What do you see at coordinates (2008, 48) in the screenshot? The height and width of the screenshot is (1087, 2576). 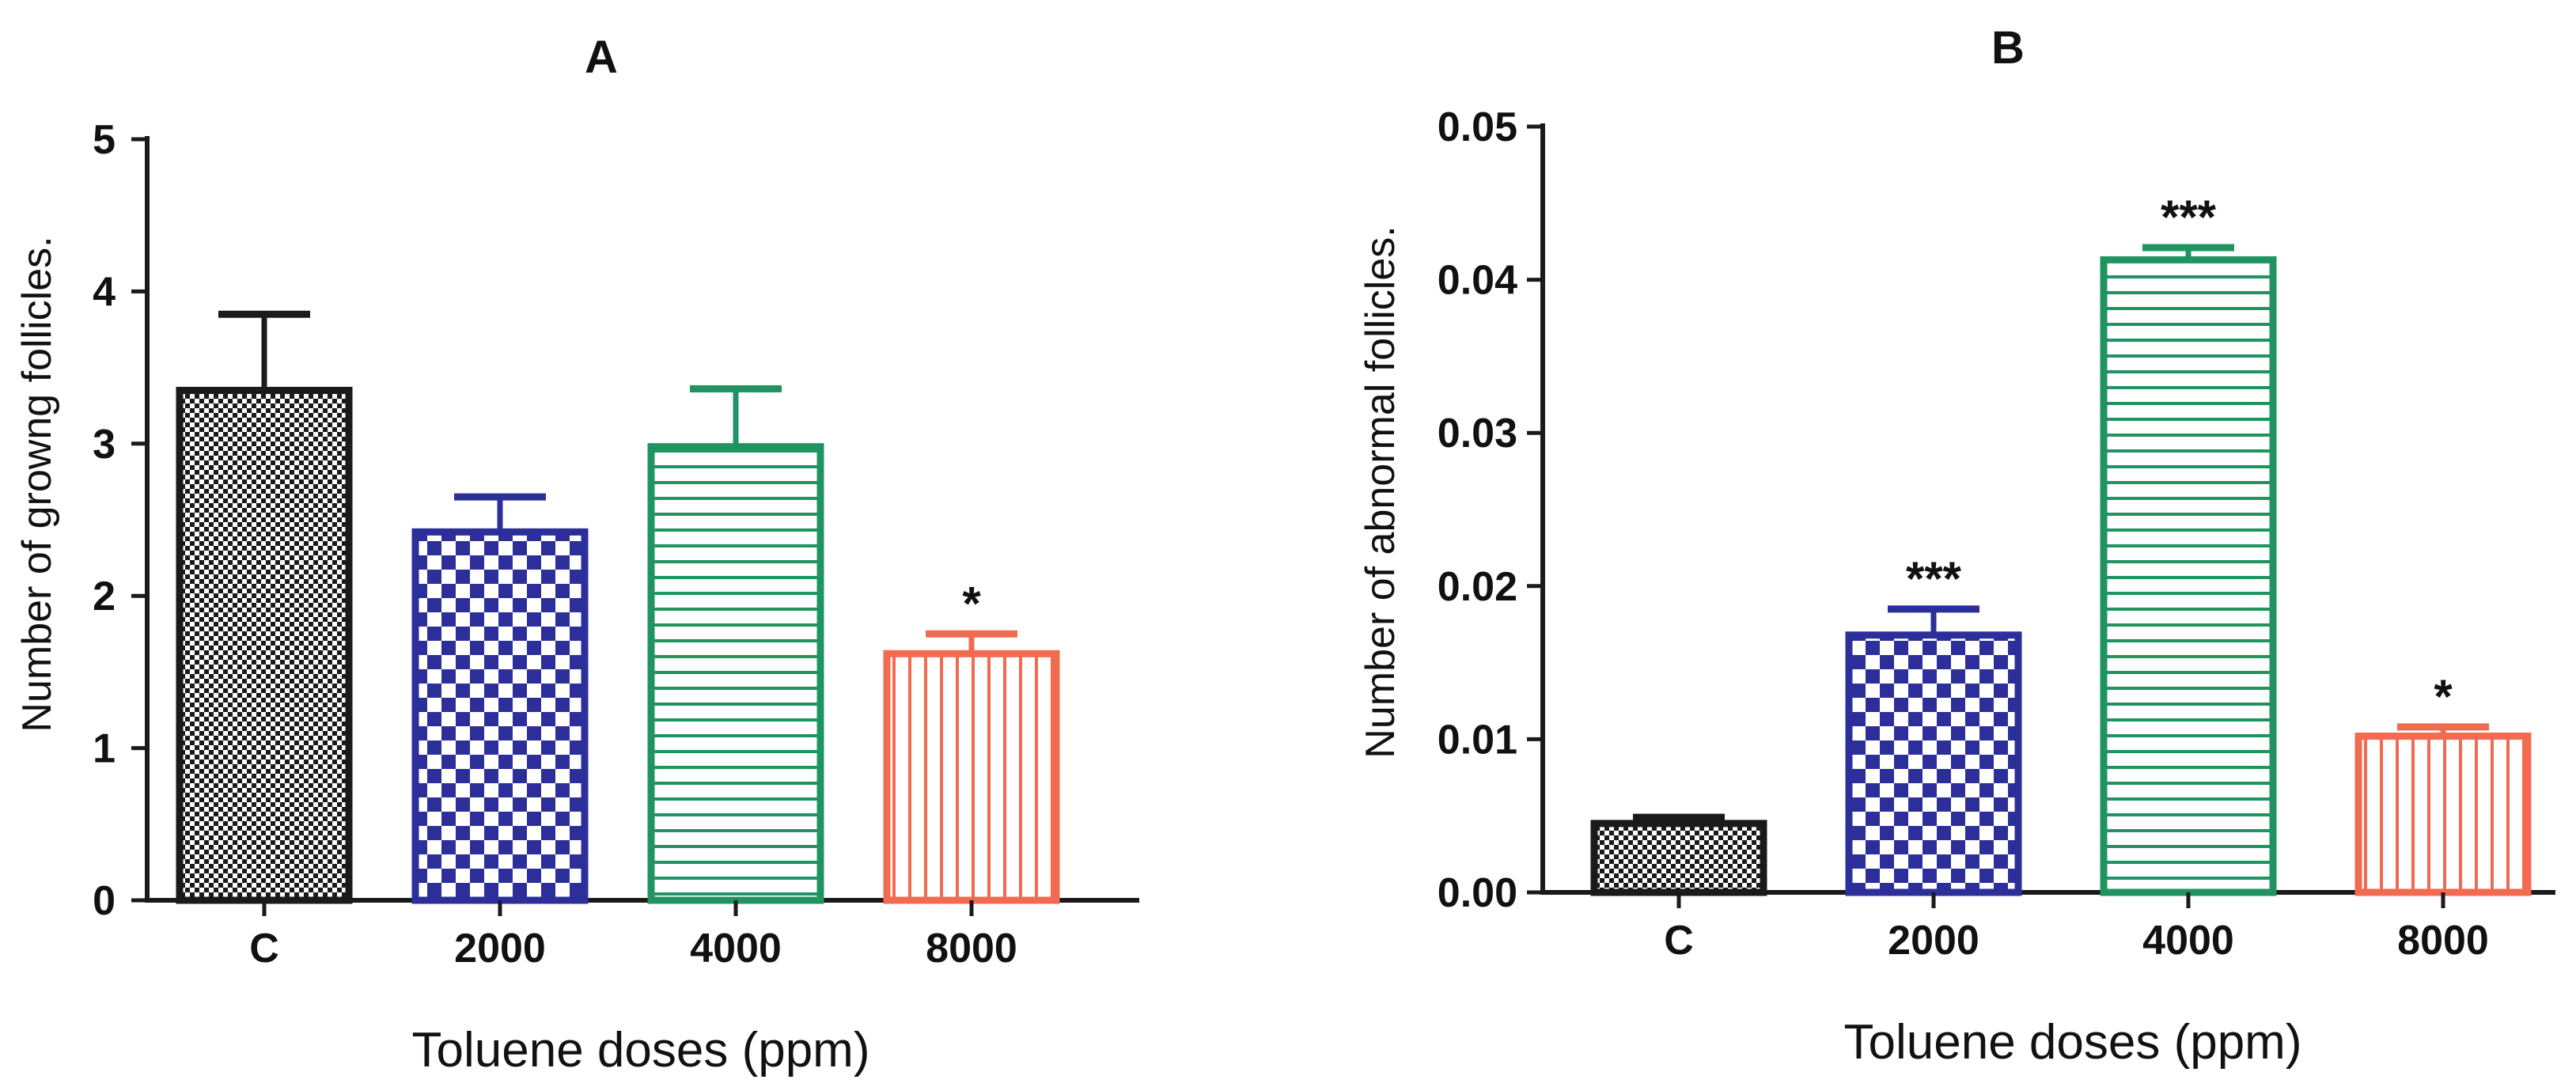 I see `panel-b-title: B` at bounding box center [2008, 48].